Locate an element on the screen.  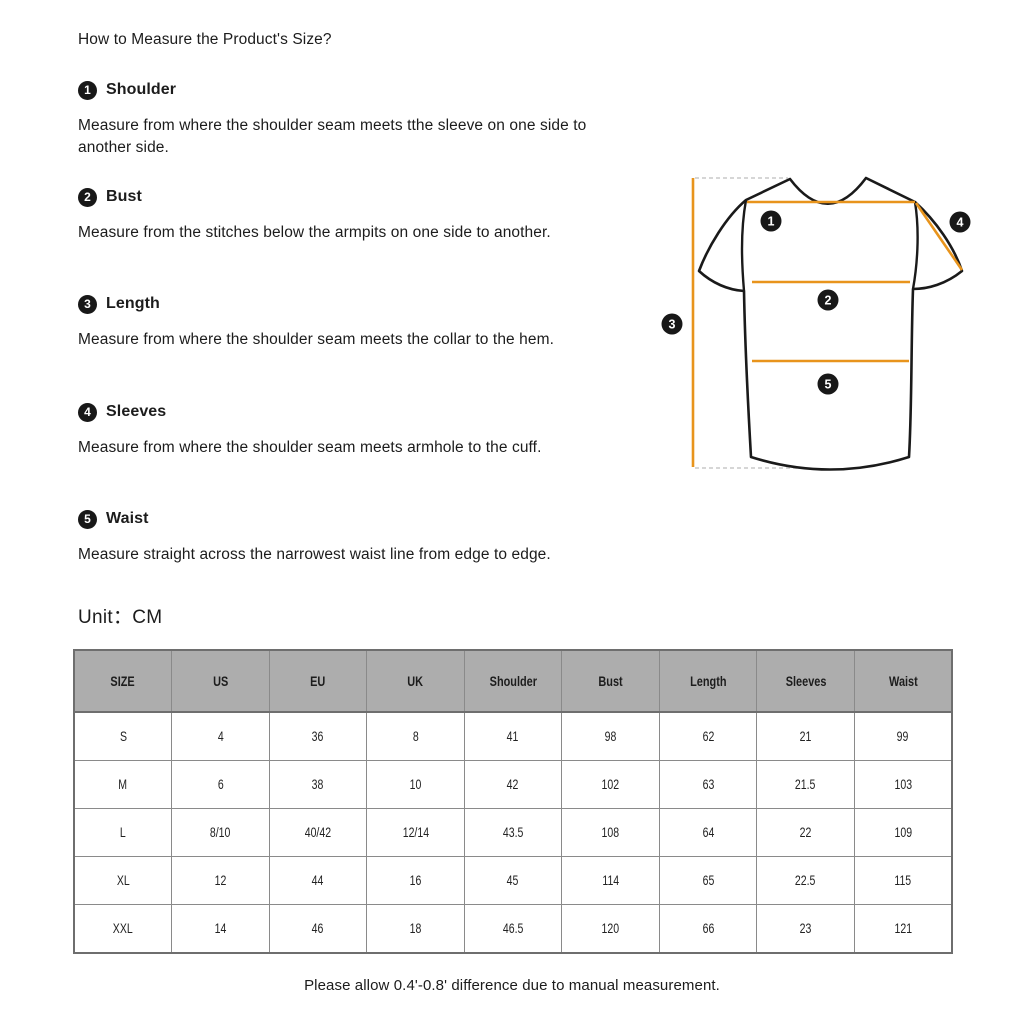
diagram-marker-1-icon: 1 is located at coordinates (771, 221).